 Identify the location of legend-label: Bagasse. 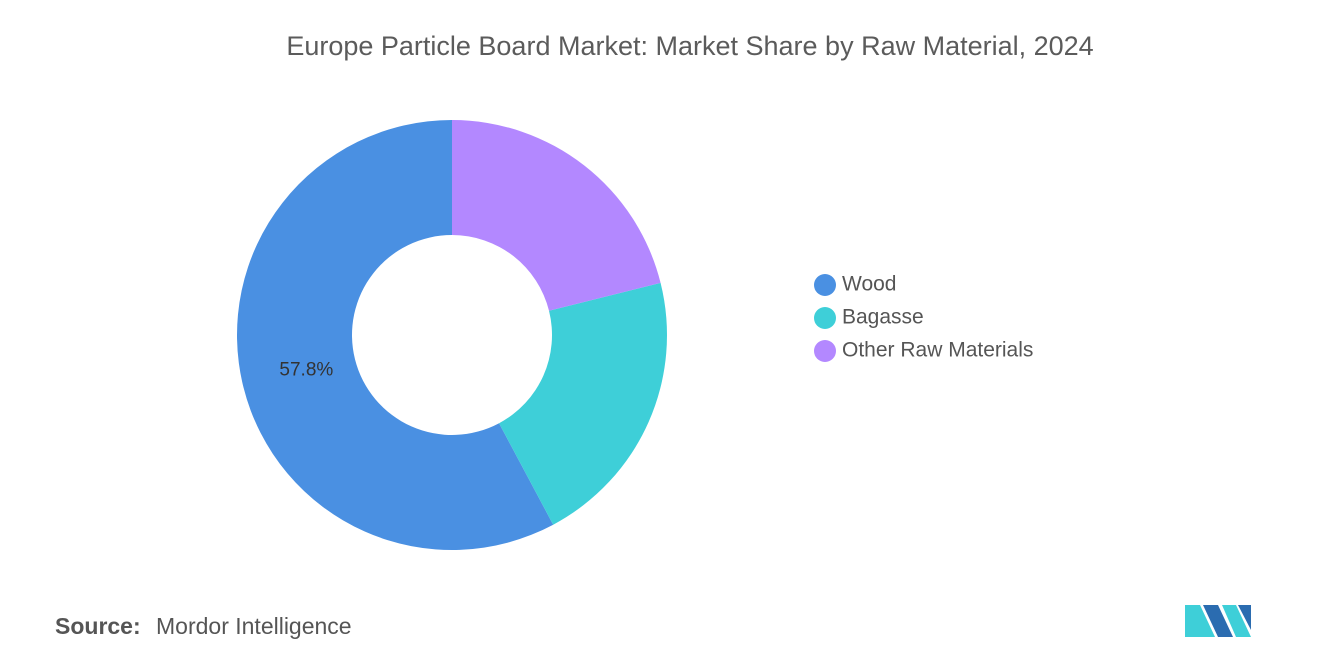
(883, 317).